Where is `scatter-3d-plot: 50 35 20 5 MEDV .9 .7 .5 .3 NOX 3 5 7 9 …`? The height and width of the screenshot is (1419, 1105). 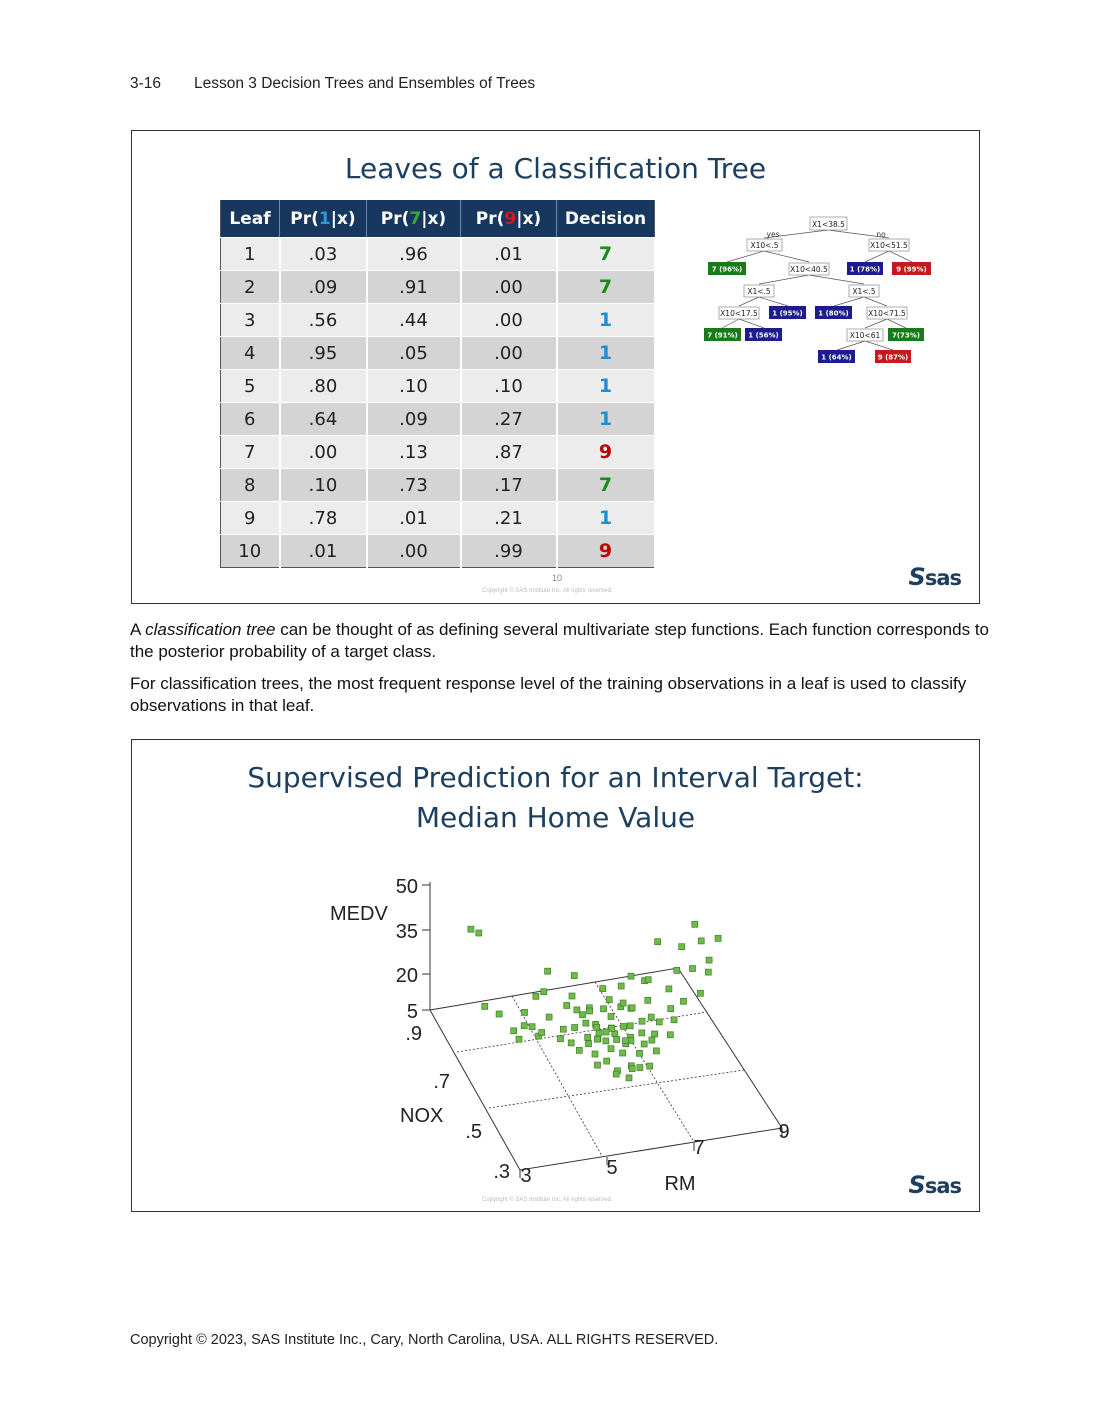
scatter-3d-plot: 50 35 20 5 MEDV .9 .7 .5 .3 NOX 3 5 7 9 … is located at coordinates (560, 1035).